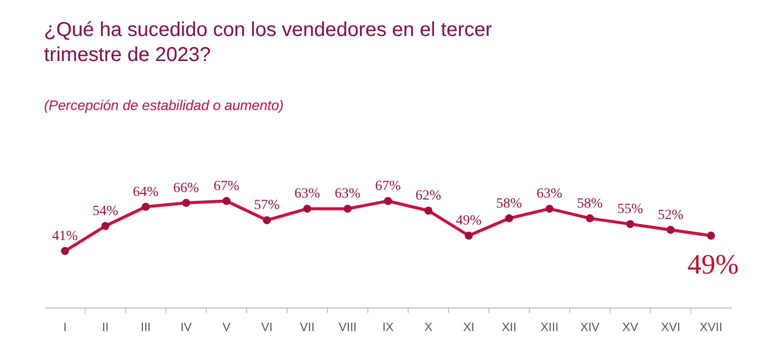 This screenshot has width=780, height=349. I want to click on x-tick-label: III, so click(145, 327).